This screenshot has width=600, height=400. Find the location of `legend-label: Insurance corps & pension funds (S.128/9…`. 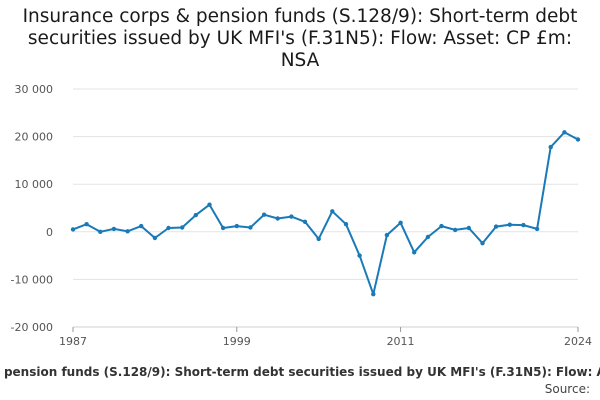

legend-label: Insurance corps & pension funds (S.128/9… is located at coordinates (300, 372).